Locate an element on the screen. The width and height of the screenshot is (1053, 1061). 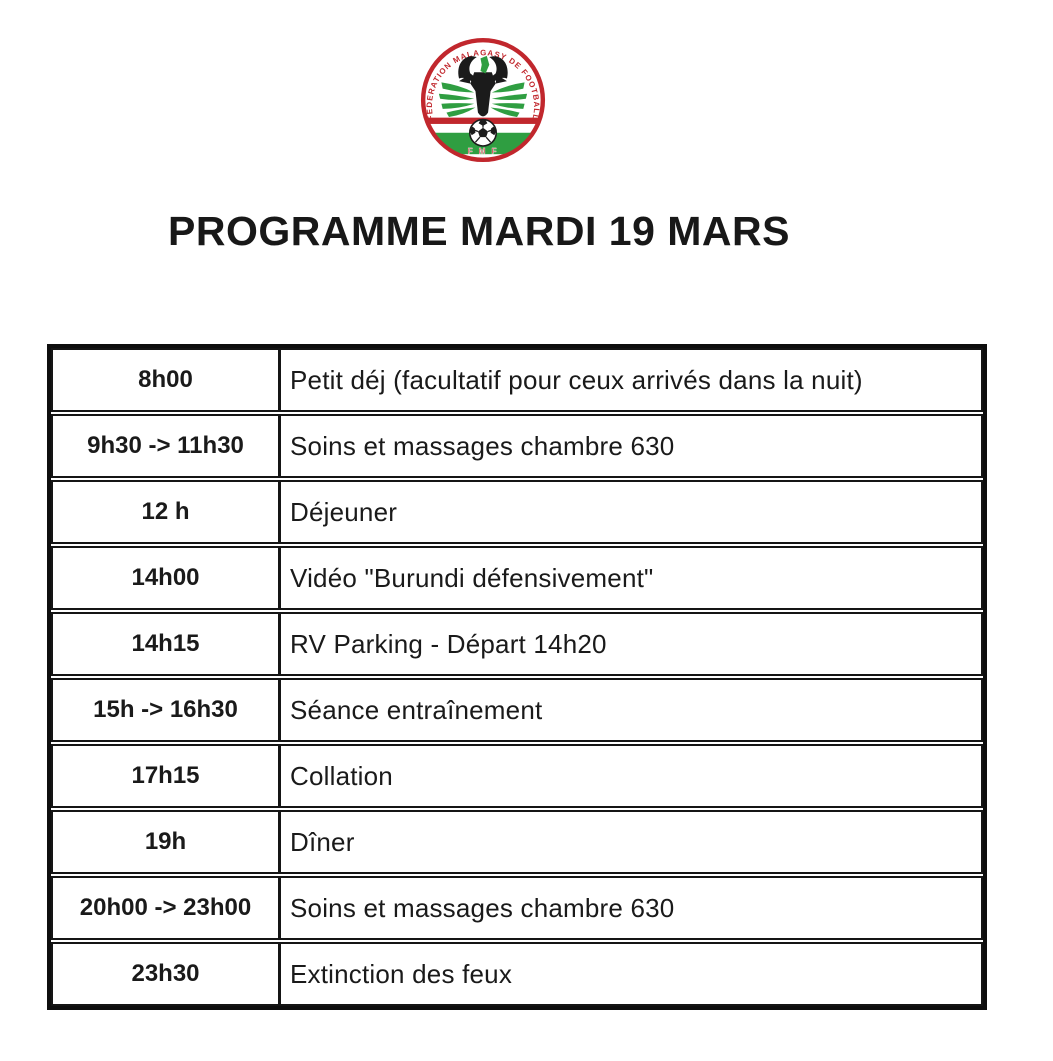
time-cell: 20h00 -> 23h00 is located at coordinates (167, 908).